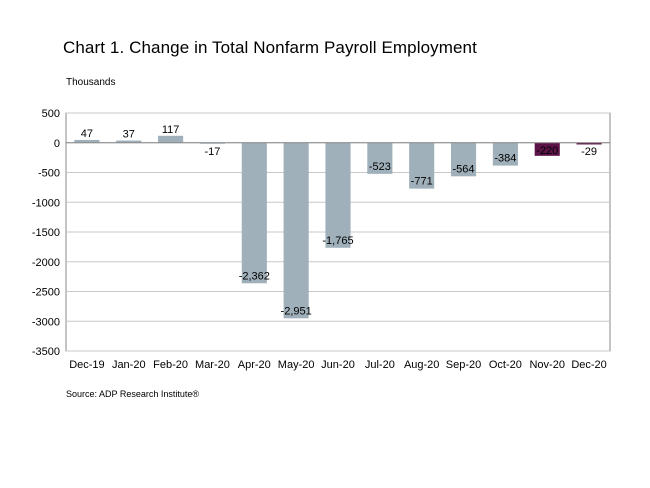 This screenshot has height=488, width=650. Describe the element at coordinates (57, 144) in the screenshot. I see `y-tick-label: 0` at that location.